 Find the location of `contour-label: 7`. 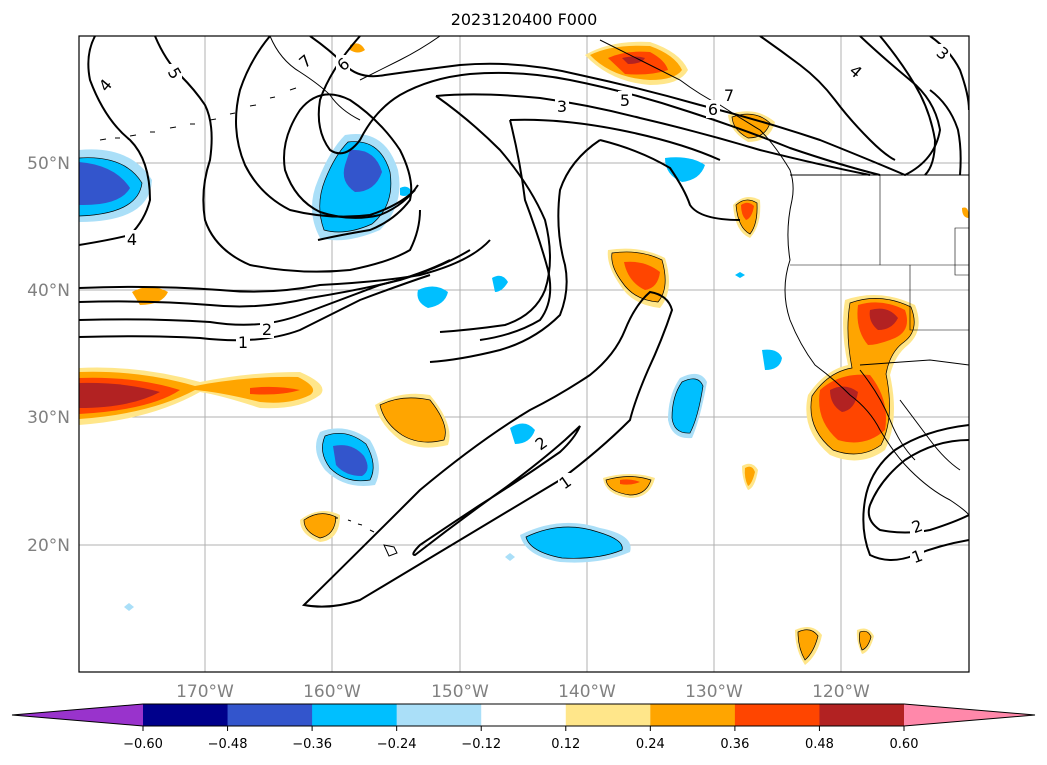

contour-label: 7 is located at coordinates (729, 95).